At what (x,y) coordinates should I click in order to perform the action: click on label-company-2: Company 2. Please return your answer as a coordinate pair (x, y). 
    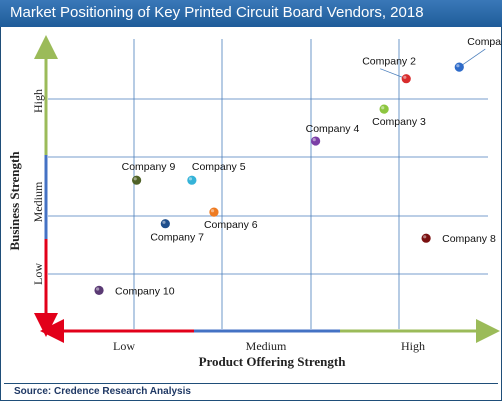
    Looking at the image, I should click on (389, 62).